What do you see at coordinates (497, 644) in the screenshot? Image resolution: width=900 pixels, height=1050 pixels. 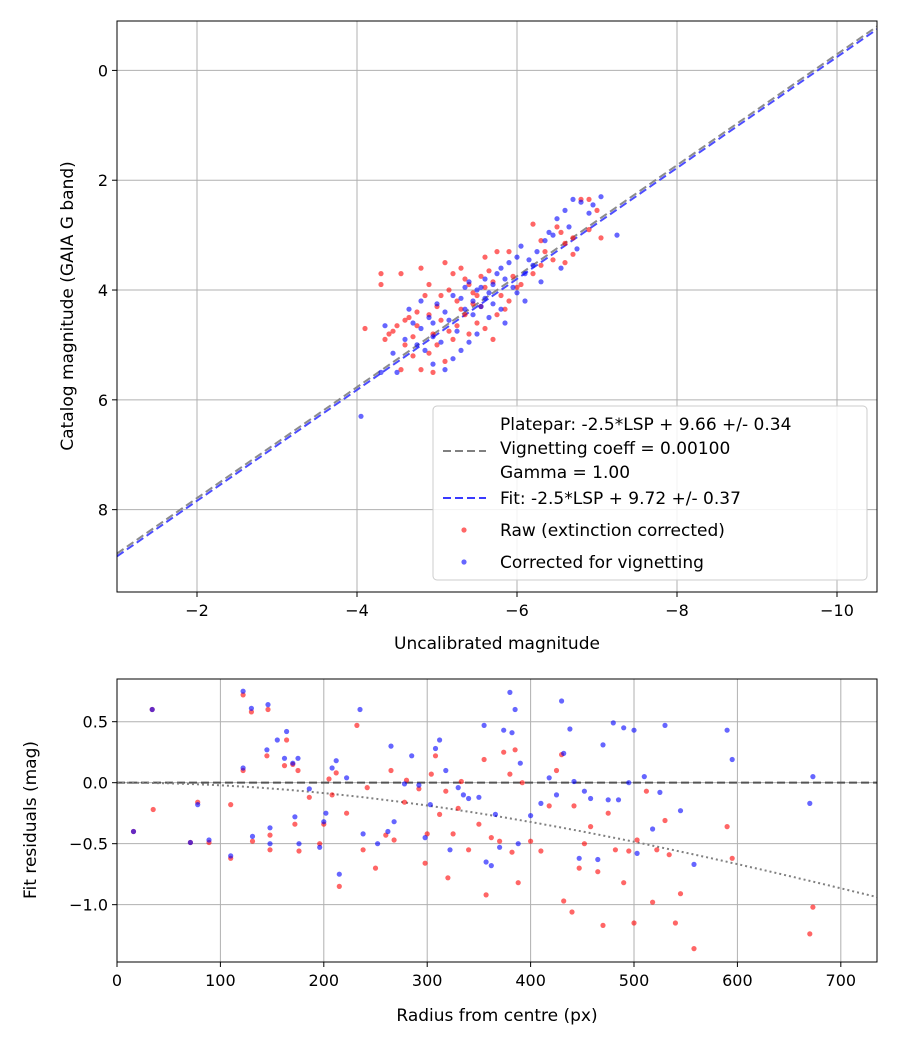 I see `top-x-axis-label: Uncalibrated magnitude` at bounding box center [497, 644].